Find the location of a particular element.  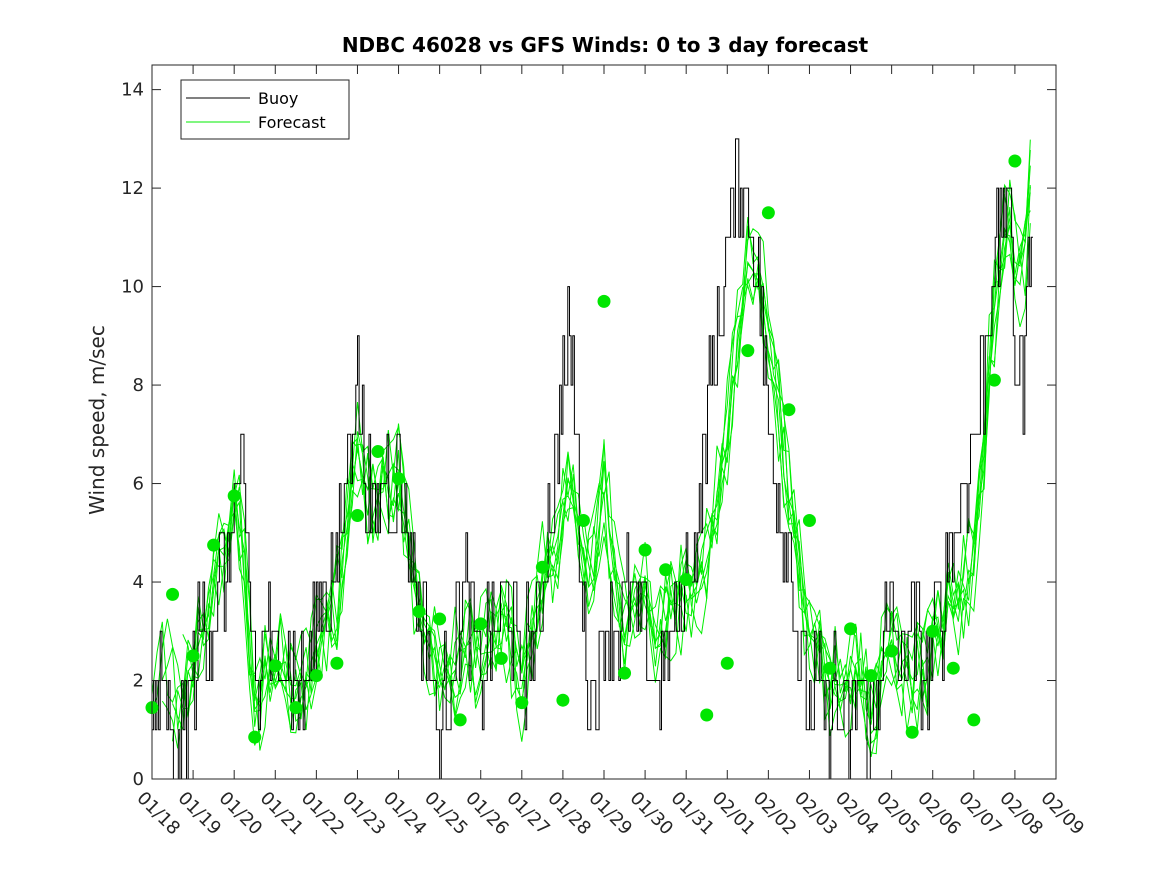

x-tick-label: 01/30 is located at coordinates (652, 814).